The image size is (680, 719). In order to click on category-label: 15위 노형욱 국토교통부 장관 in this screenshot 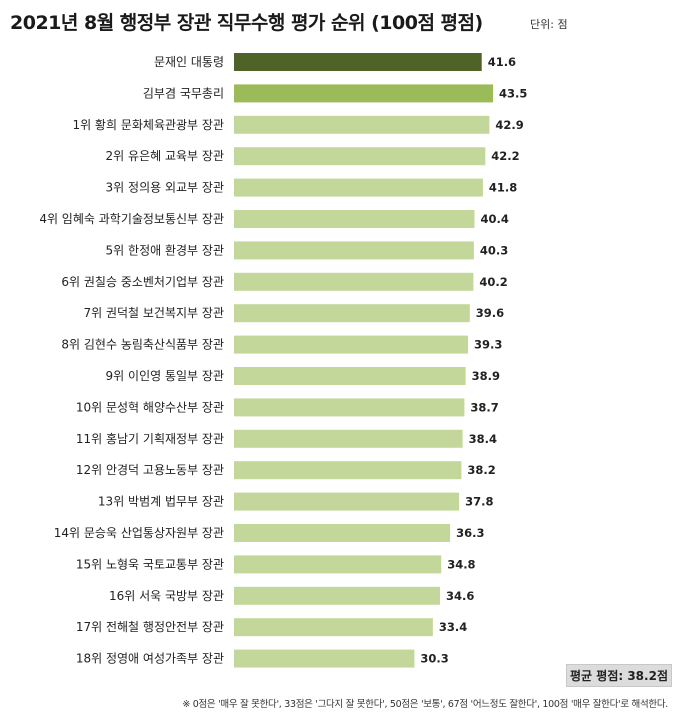, I will do `click(150, 564)`.